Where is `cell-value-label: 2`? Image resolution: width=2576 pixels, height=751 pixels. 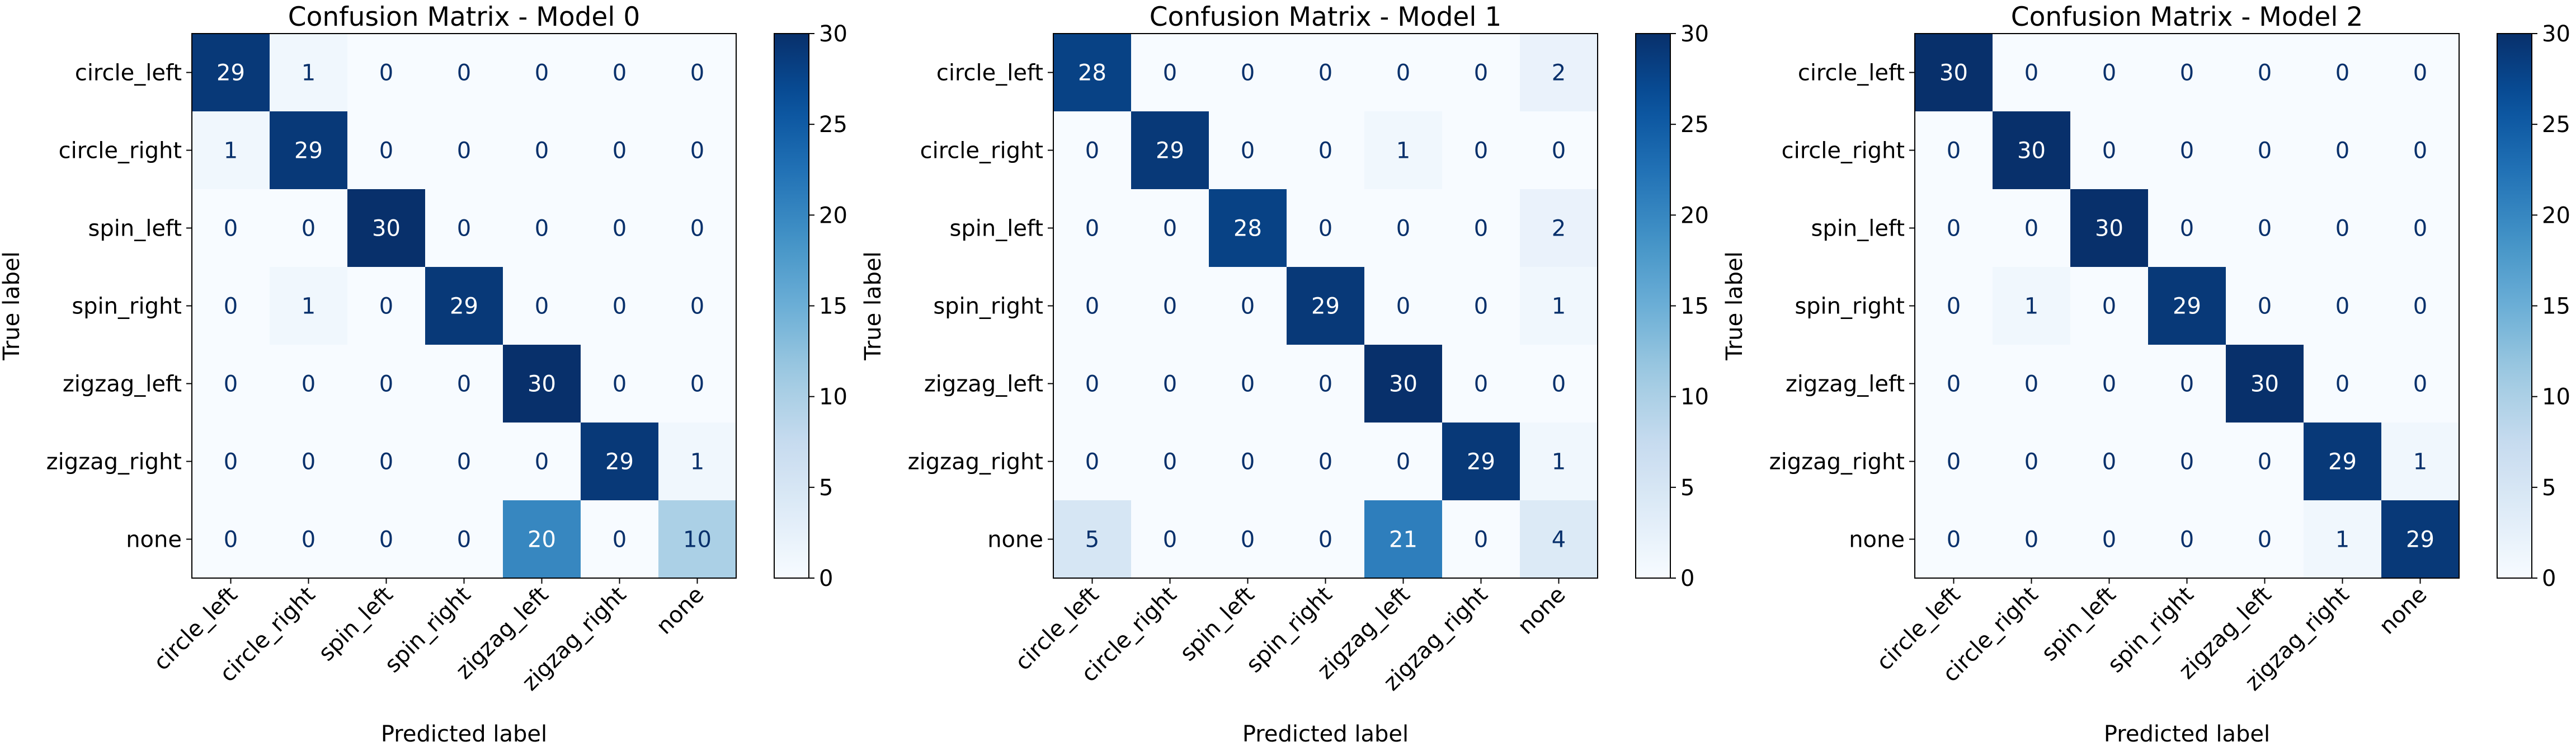 cell-value-label: 2 is located at coordinates (1559, 73).